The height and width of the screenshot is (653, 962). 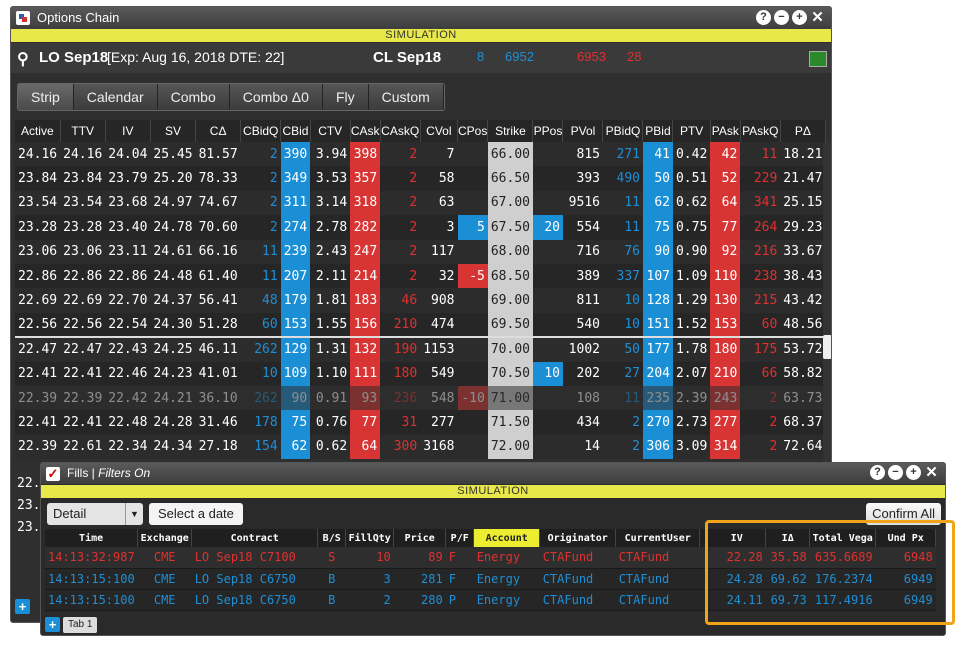 What do you see at coordinates (420, 538) in the screenshot?
I see `fills-column-header-5: Price` at bounding box center [420, 538].